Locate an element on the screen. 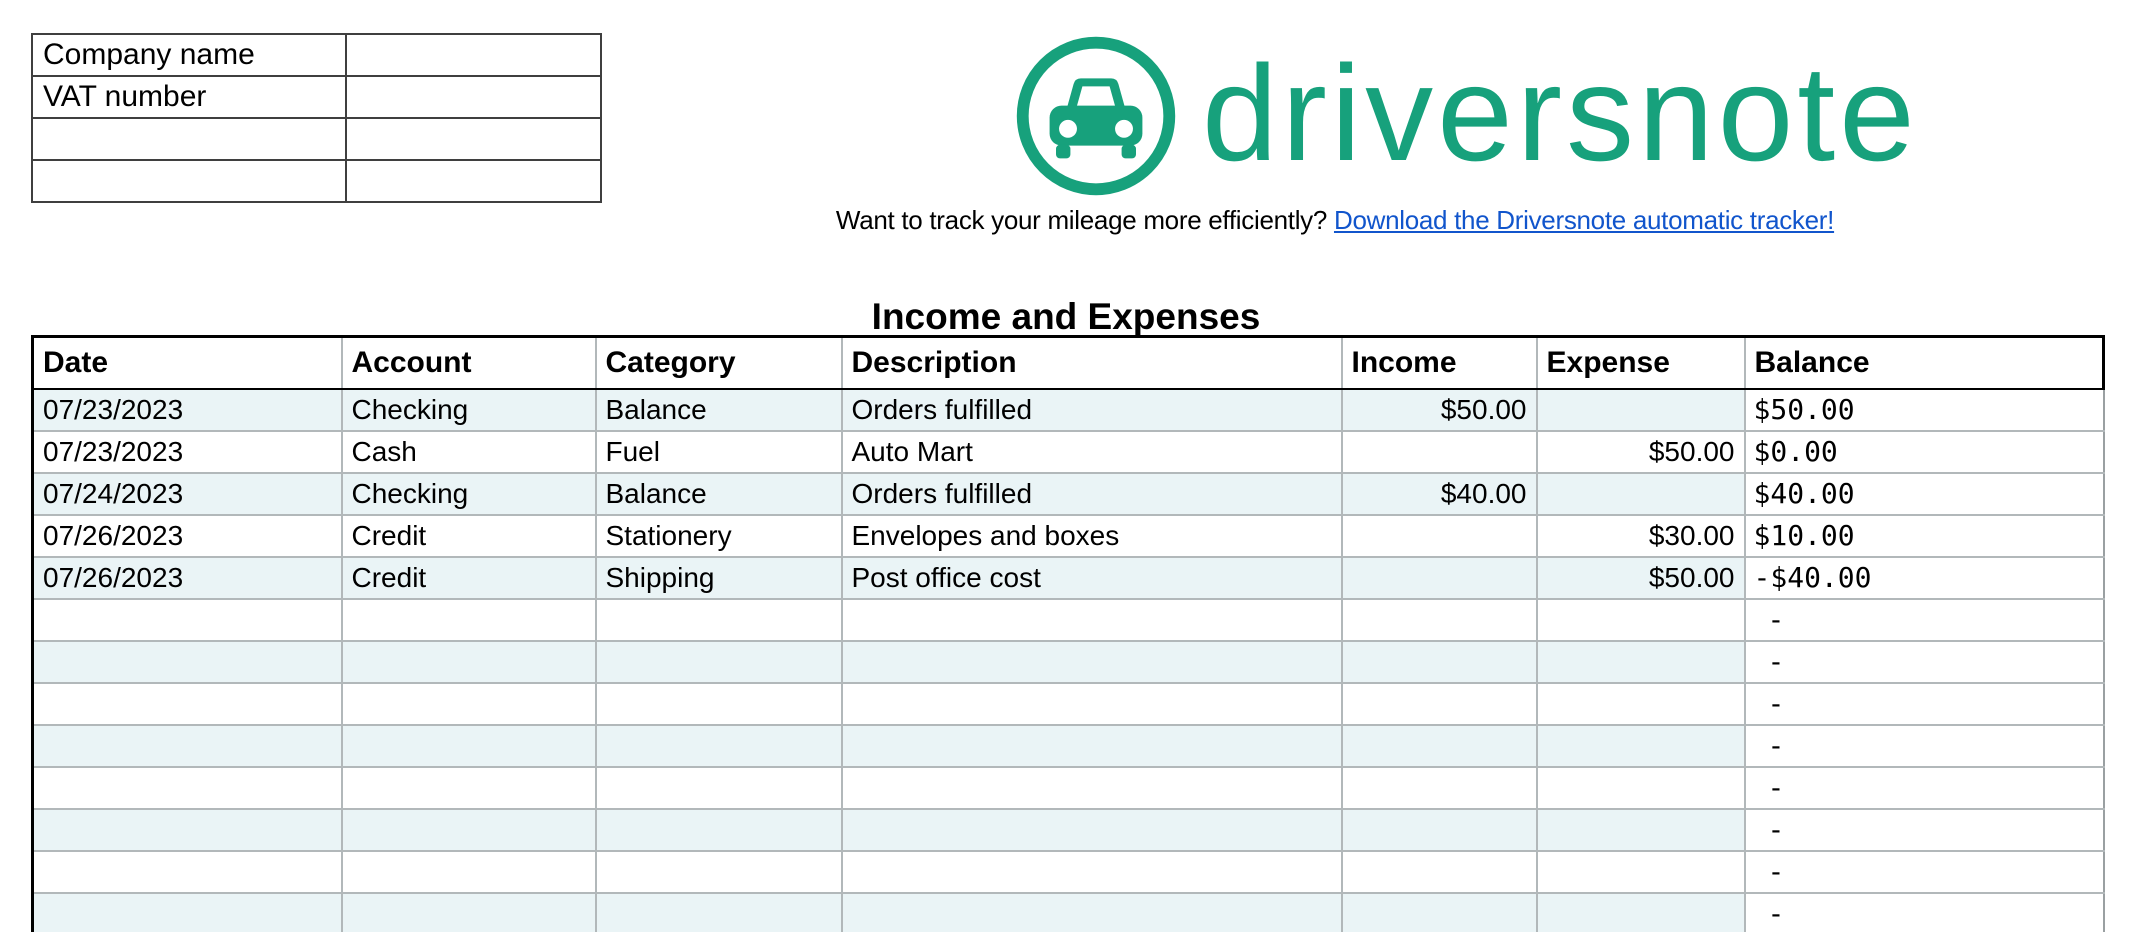 This screenshot has height=932, width=2144. table-row: - is located at coordinates (1068, 829).